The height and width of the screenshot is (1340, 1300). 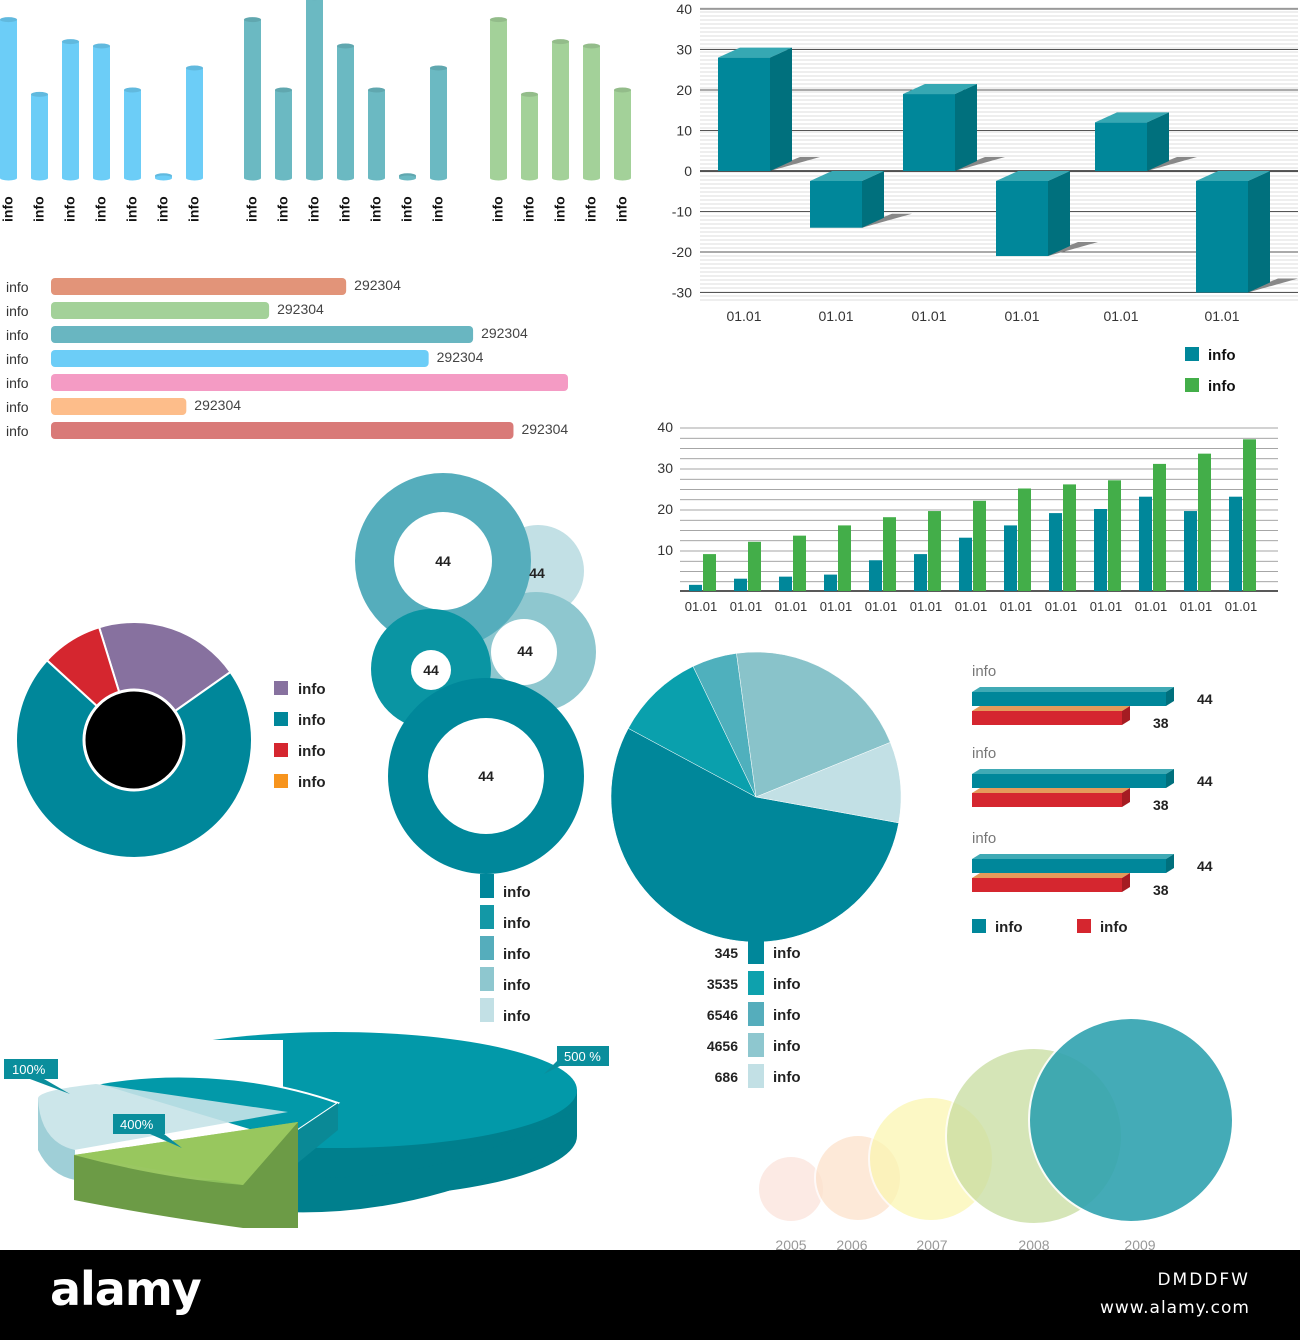 What do you see at coordinates (137, 1124) in the screenshot?
I see `callout-label: 400%` at bounding box center [137, 1124].